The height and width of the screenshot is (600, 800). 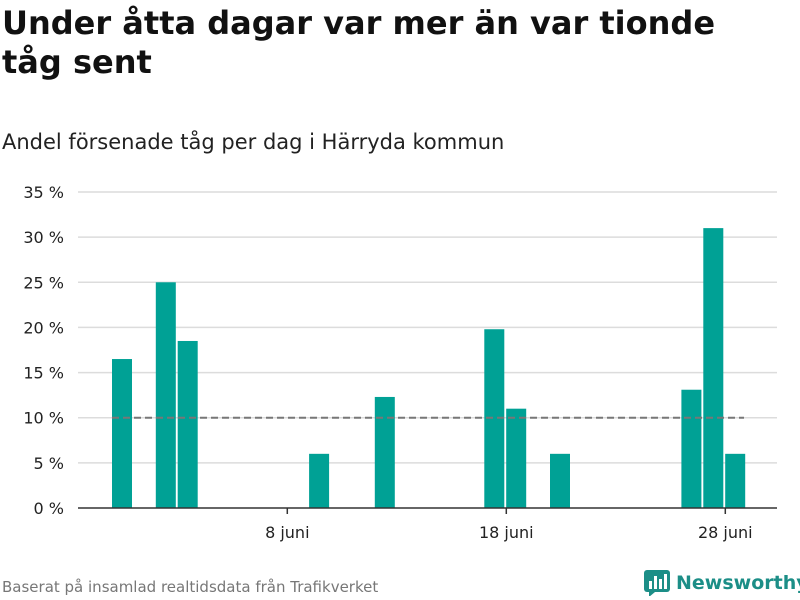 What do you see at coordinates (43, 237) in the screenshot?
I see `y-tick-label: 30 %` at bounding box center [43, 237].